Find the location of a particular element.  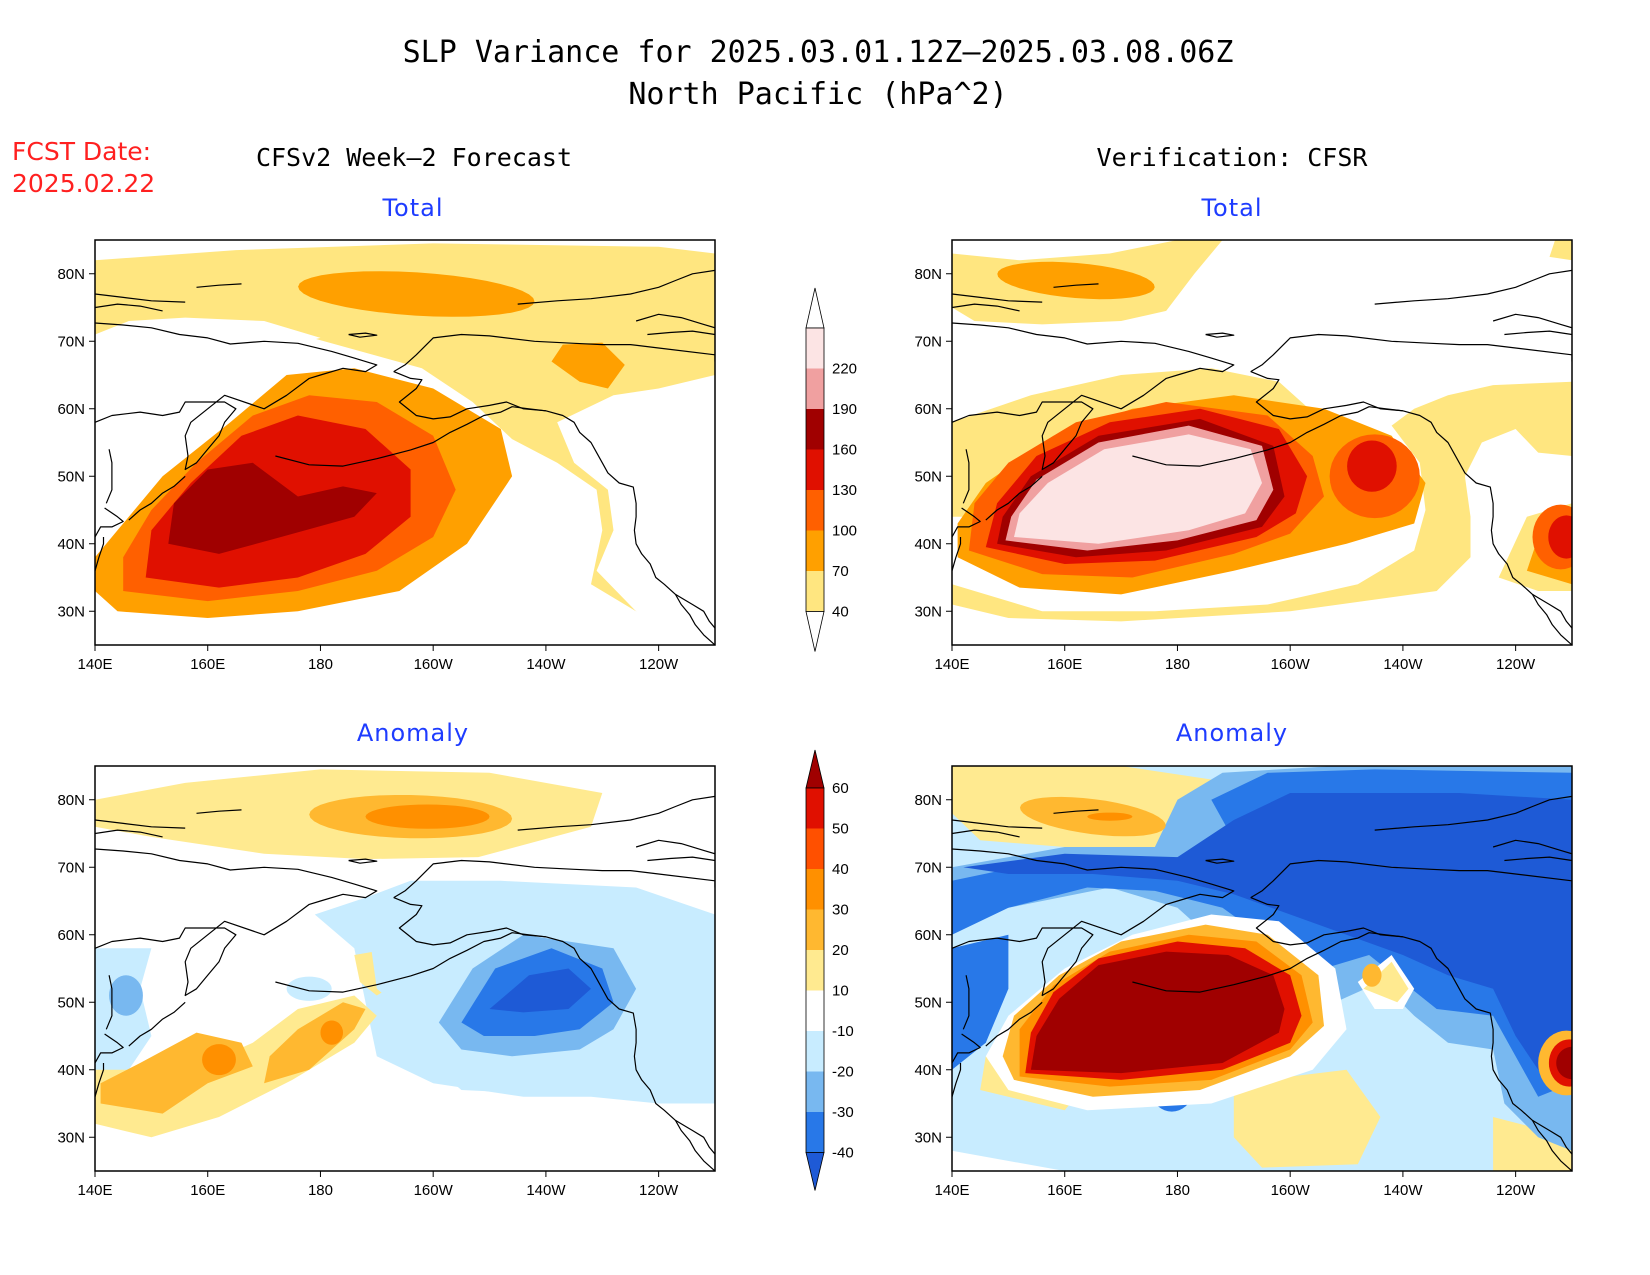

y-tick-label: 60N is located at coordinates (71, 409).